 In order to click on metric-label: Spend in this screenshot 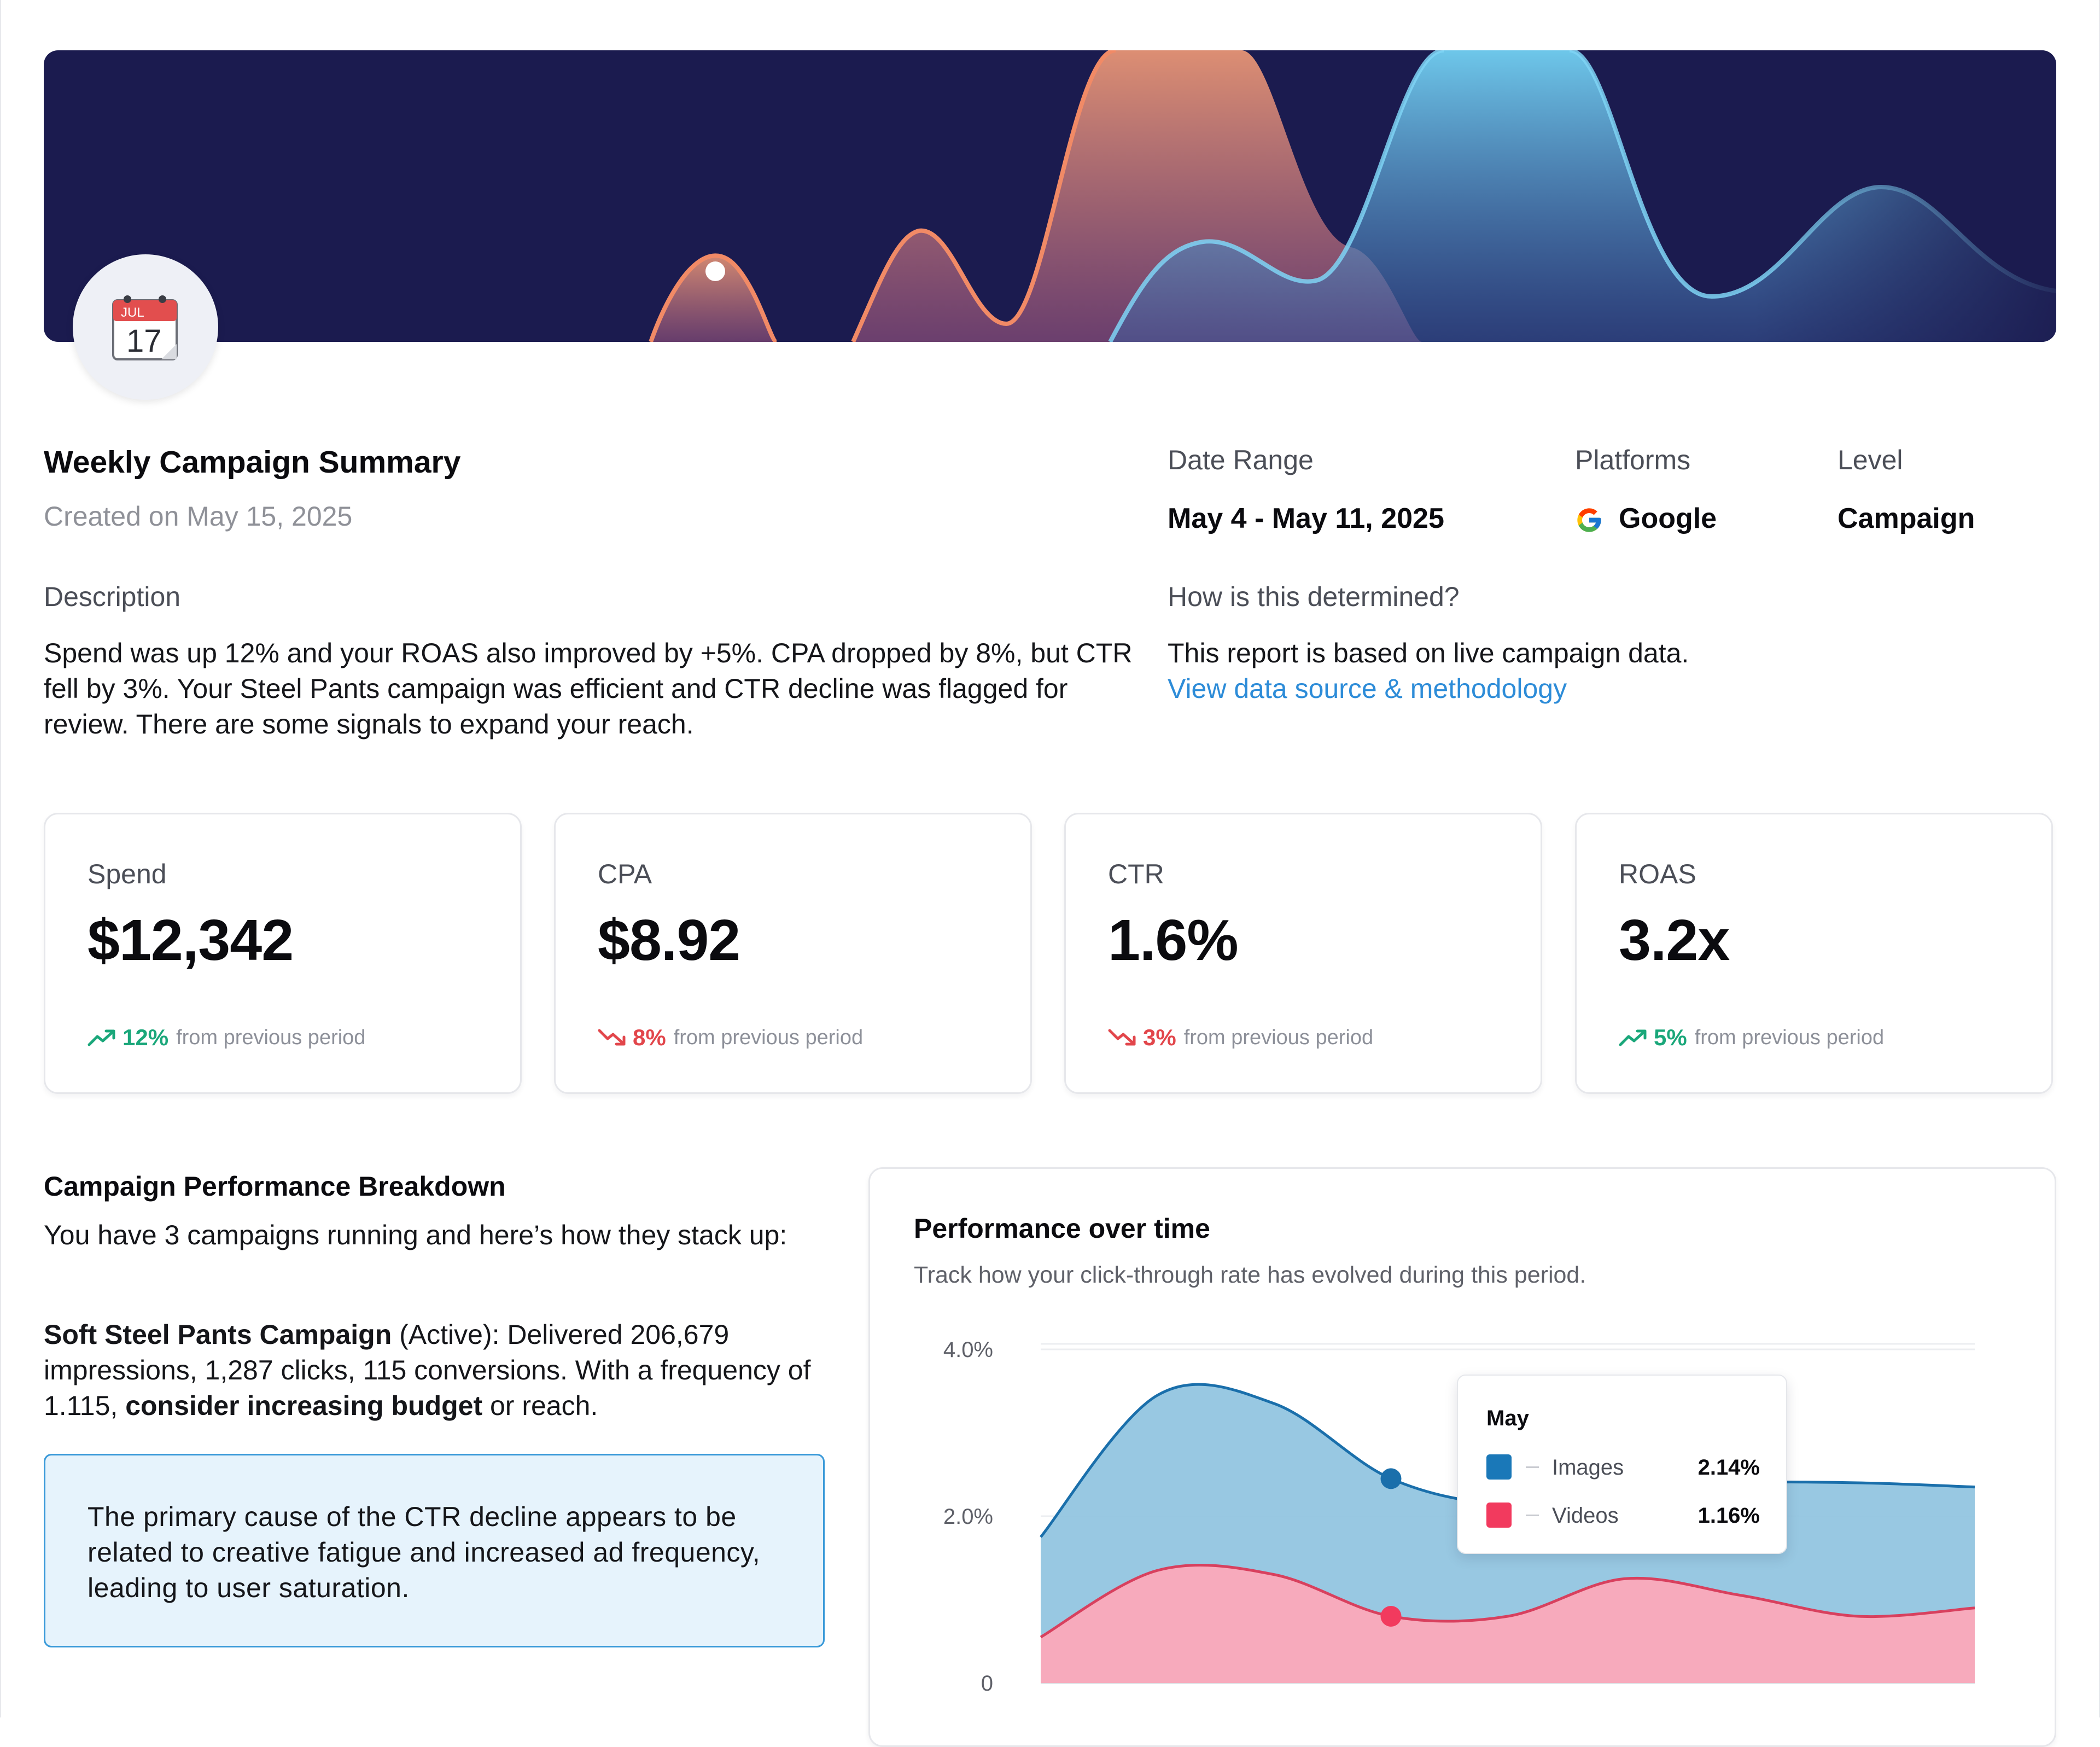, I will do `click(127, 874)`.